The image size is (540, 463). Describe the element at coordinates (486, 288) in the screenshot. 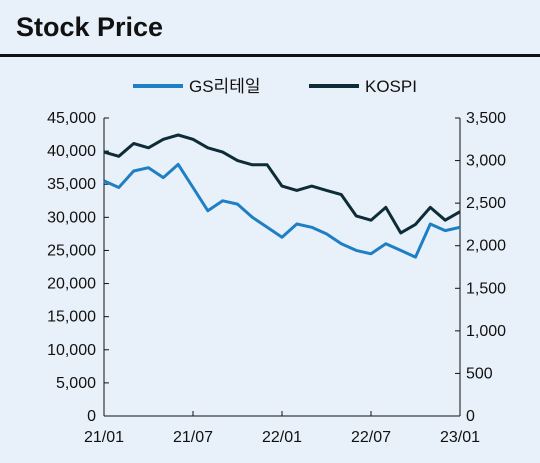

I see `right-tick-label: 1,500` at that location.